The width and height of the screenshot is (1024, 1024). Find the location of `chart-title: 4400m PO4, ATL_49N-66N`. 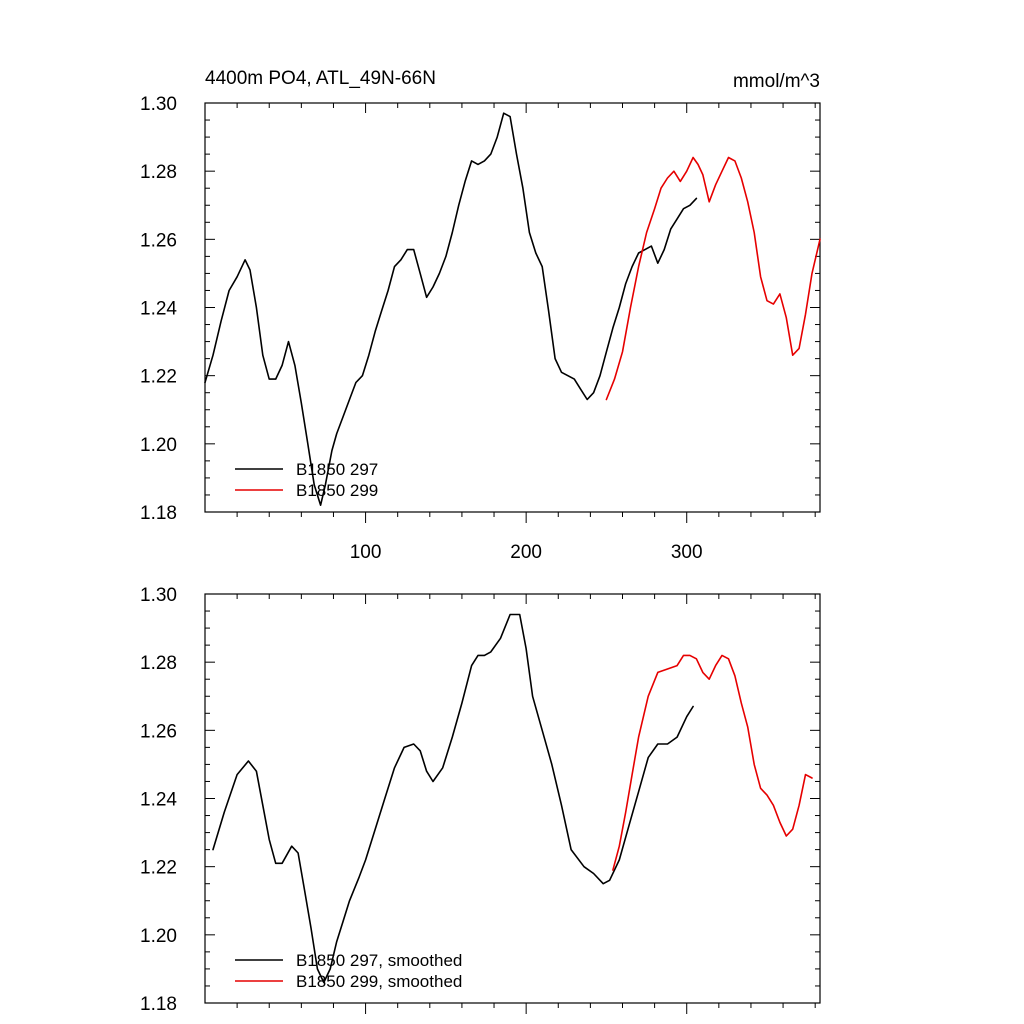

chart-title: 4400m PO4, ATL_49N-66N is located at coordinates (320, 78).